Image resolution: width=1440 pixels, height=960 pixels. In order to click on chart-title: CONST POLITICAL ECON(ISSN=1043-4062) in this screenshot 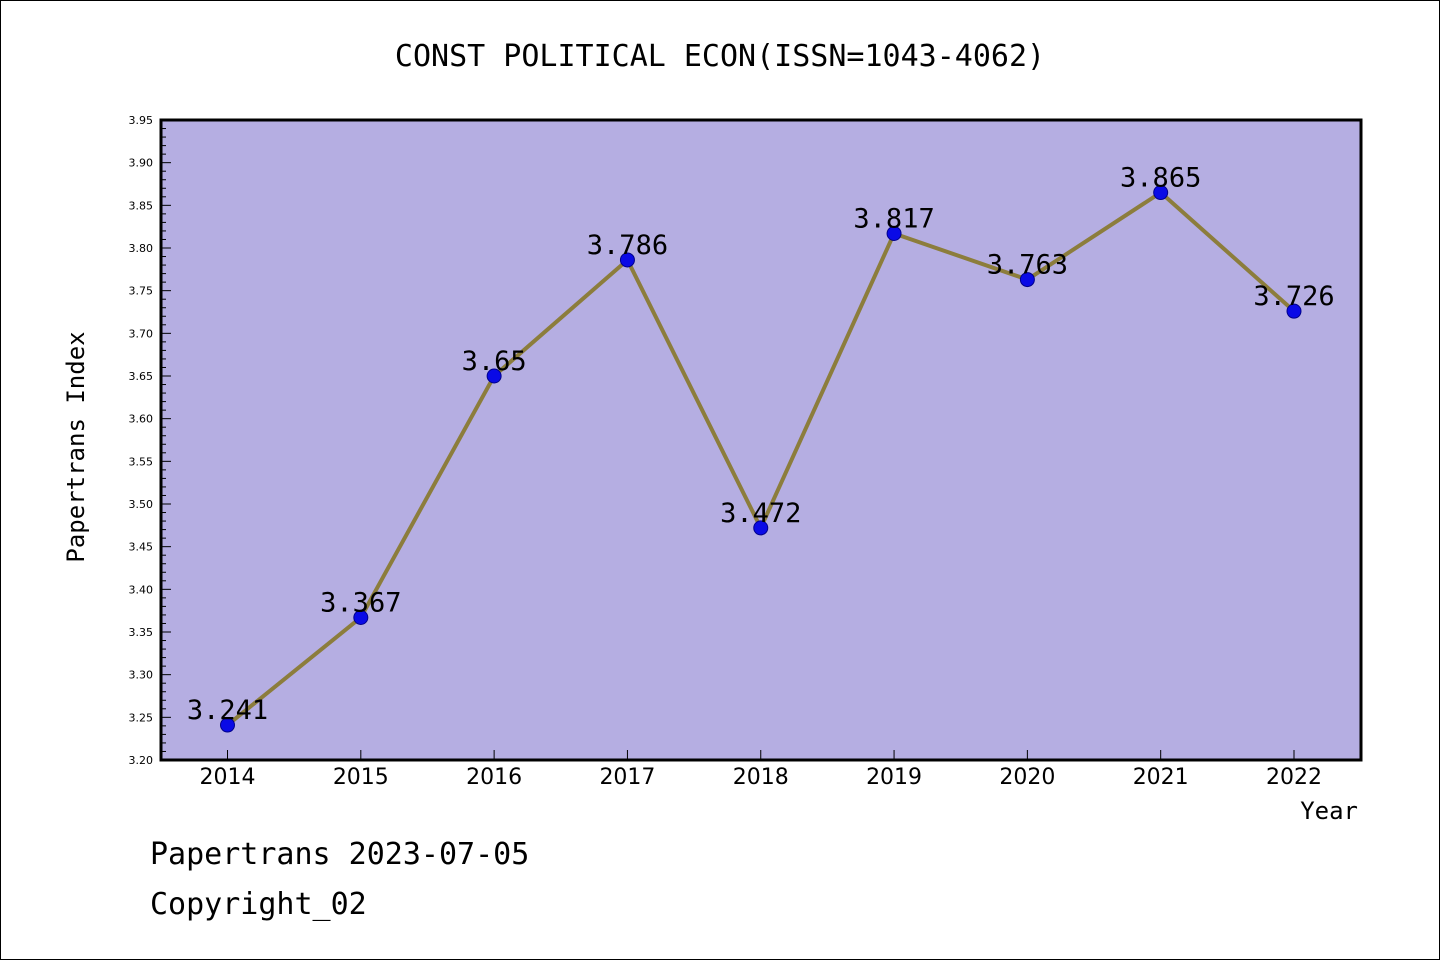, I will do `click(720, 56)`.